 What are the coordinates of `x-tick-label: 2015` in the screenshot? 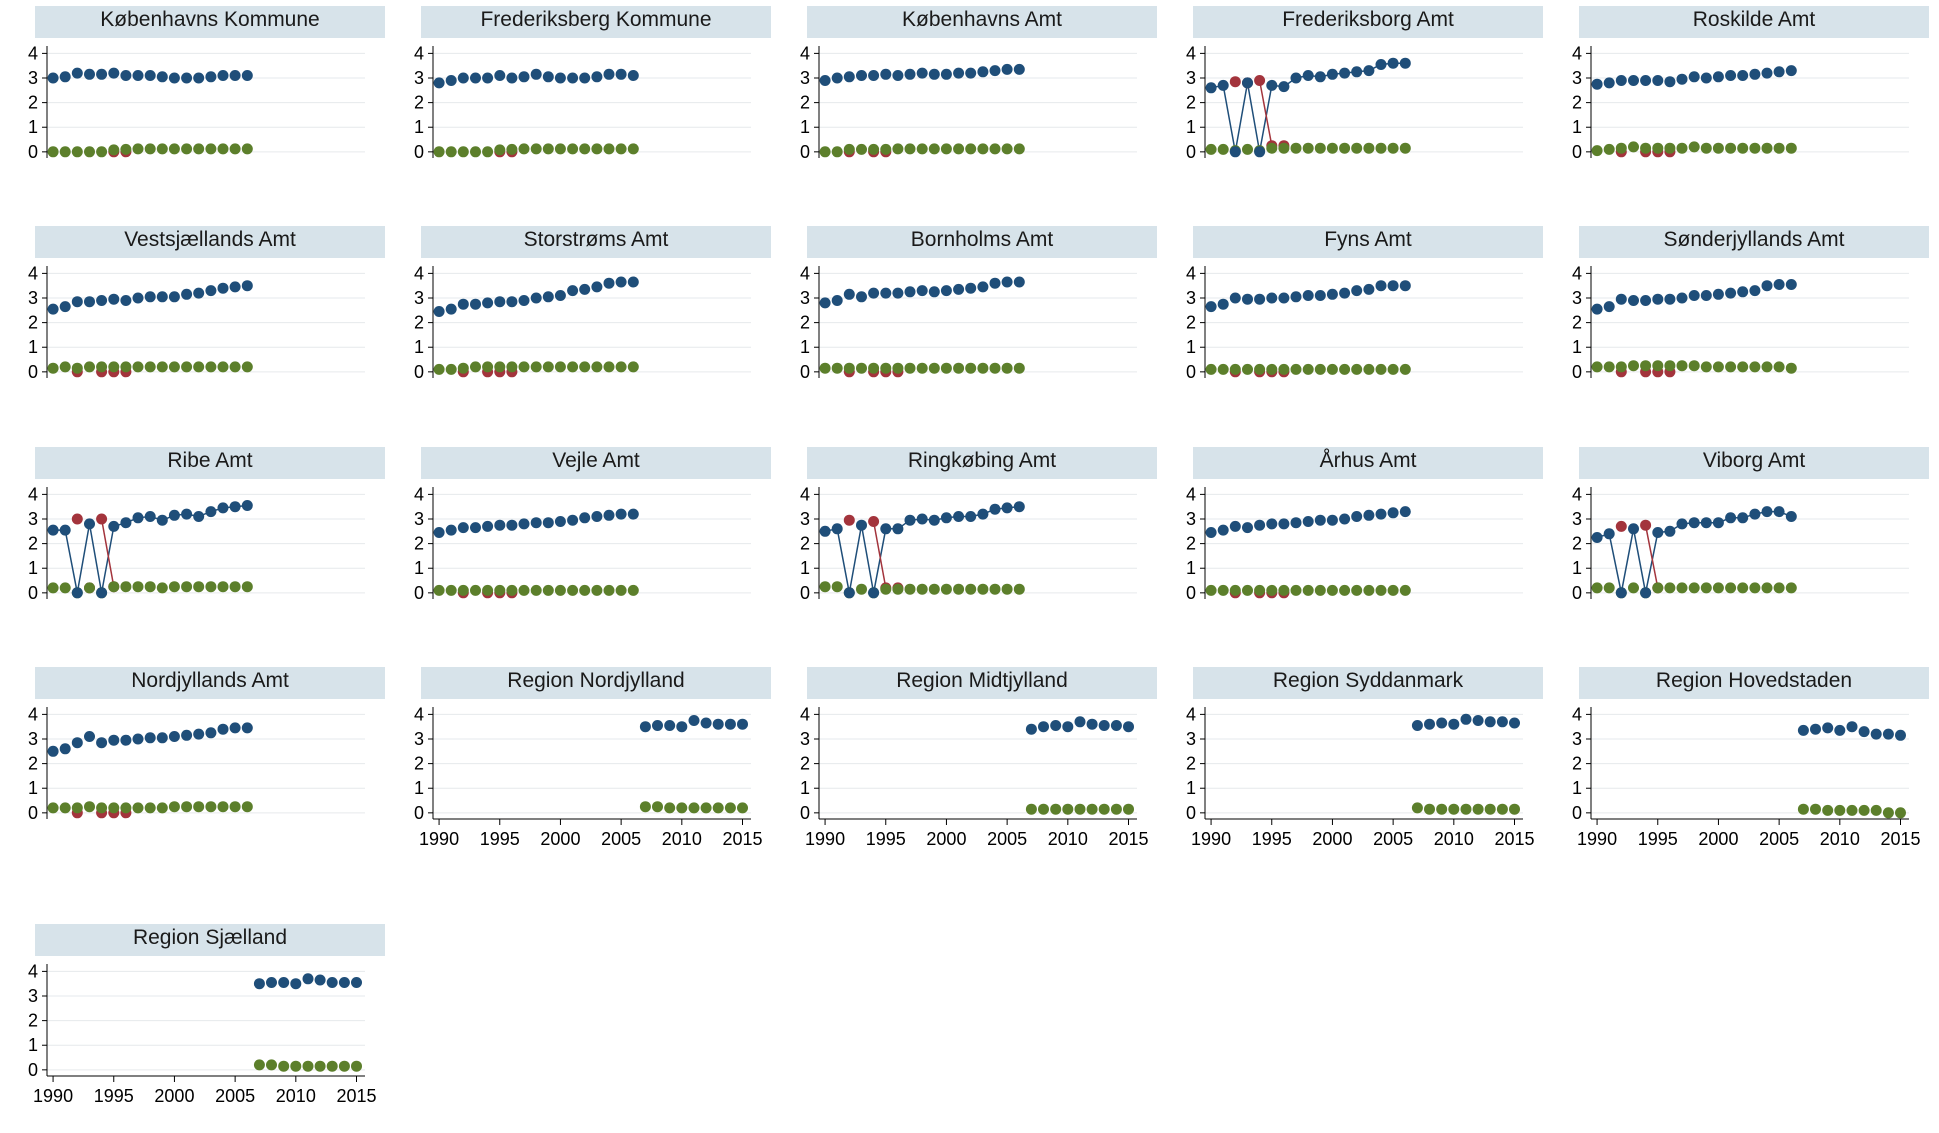 It's located at (1514, 839).